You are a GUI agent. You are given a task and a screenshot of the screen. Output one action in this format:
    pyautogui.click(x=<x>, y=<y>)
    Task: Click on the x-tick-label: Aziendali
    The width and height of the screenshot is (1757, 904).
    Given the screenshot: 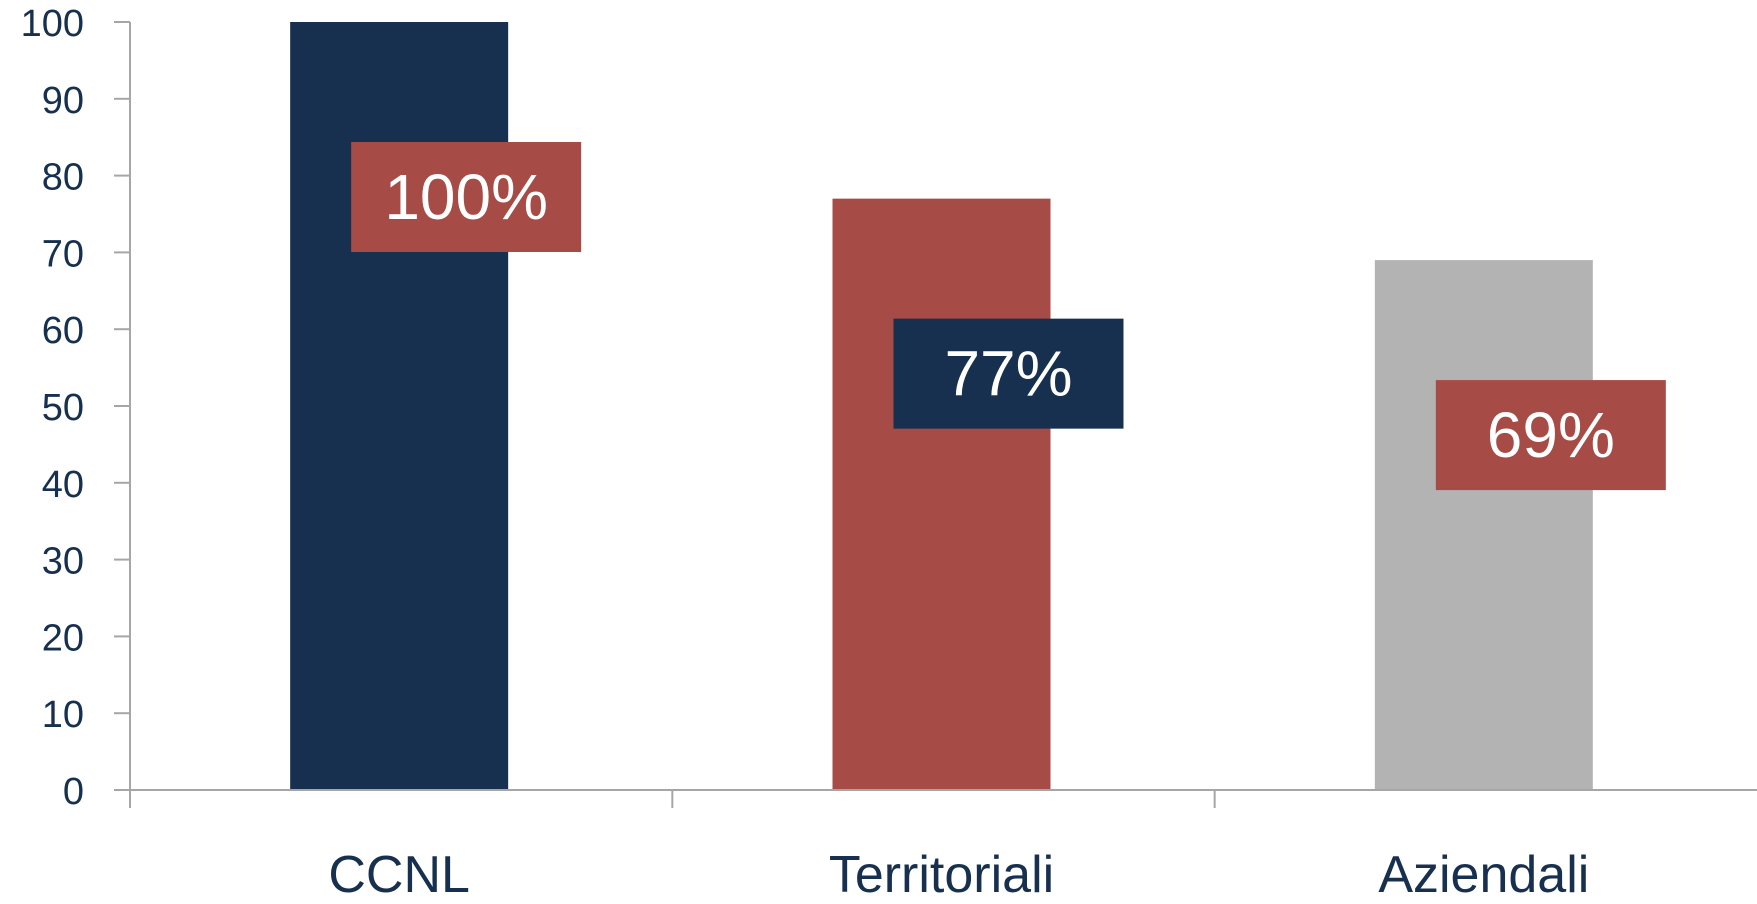 What is the action you would take?
    pyautogui.click(x=1483, y=872)
    